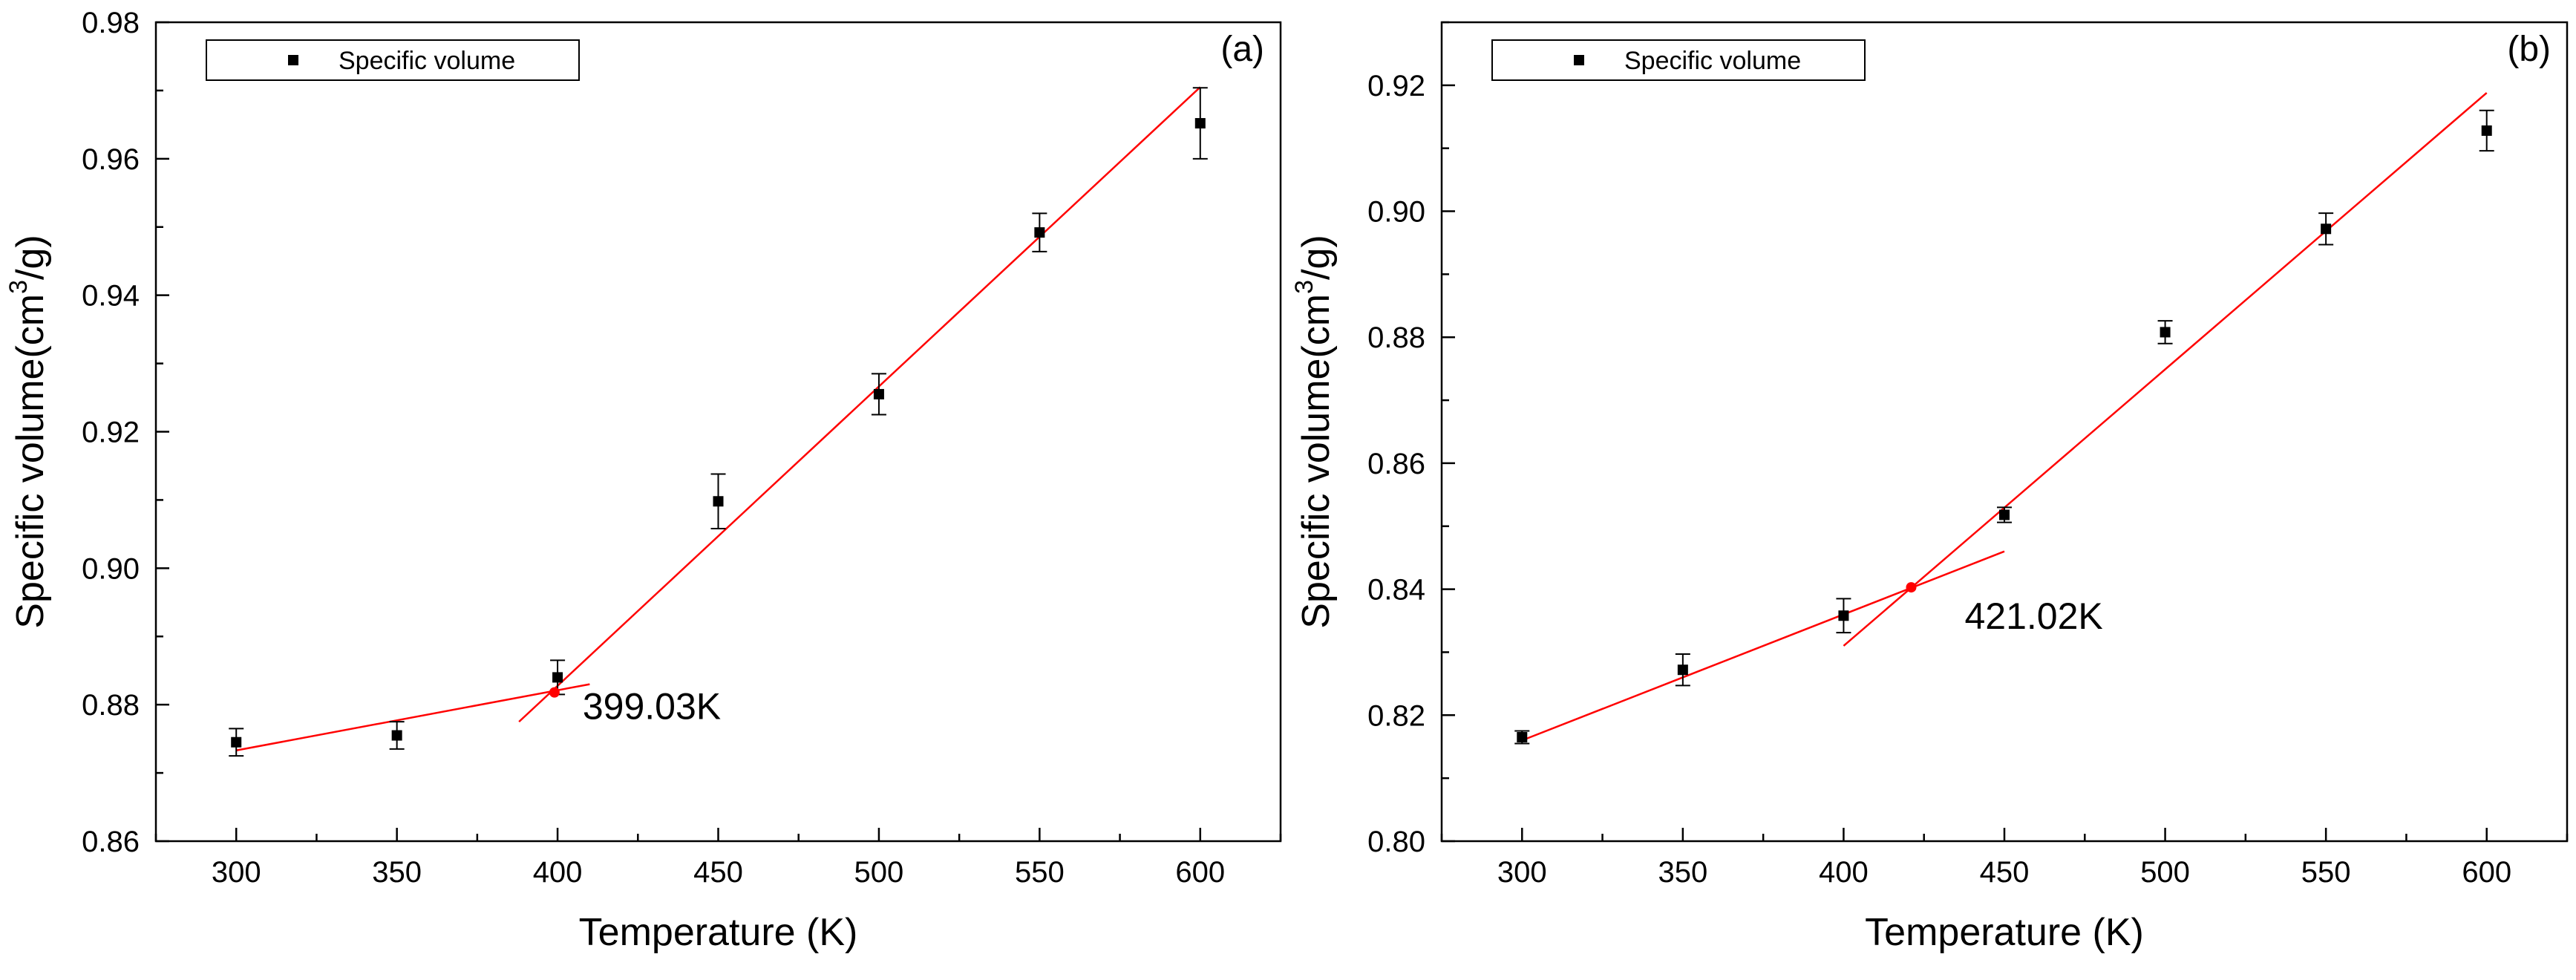  I want to click on y-tick-label: 0.94, so click(111, 296).